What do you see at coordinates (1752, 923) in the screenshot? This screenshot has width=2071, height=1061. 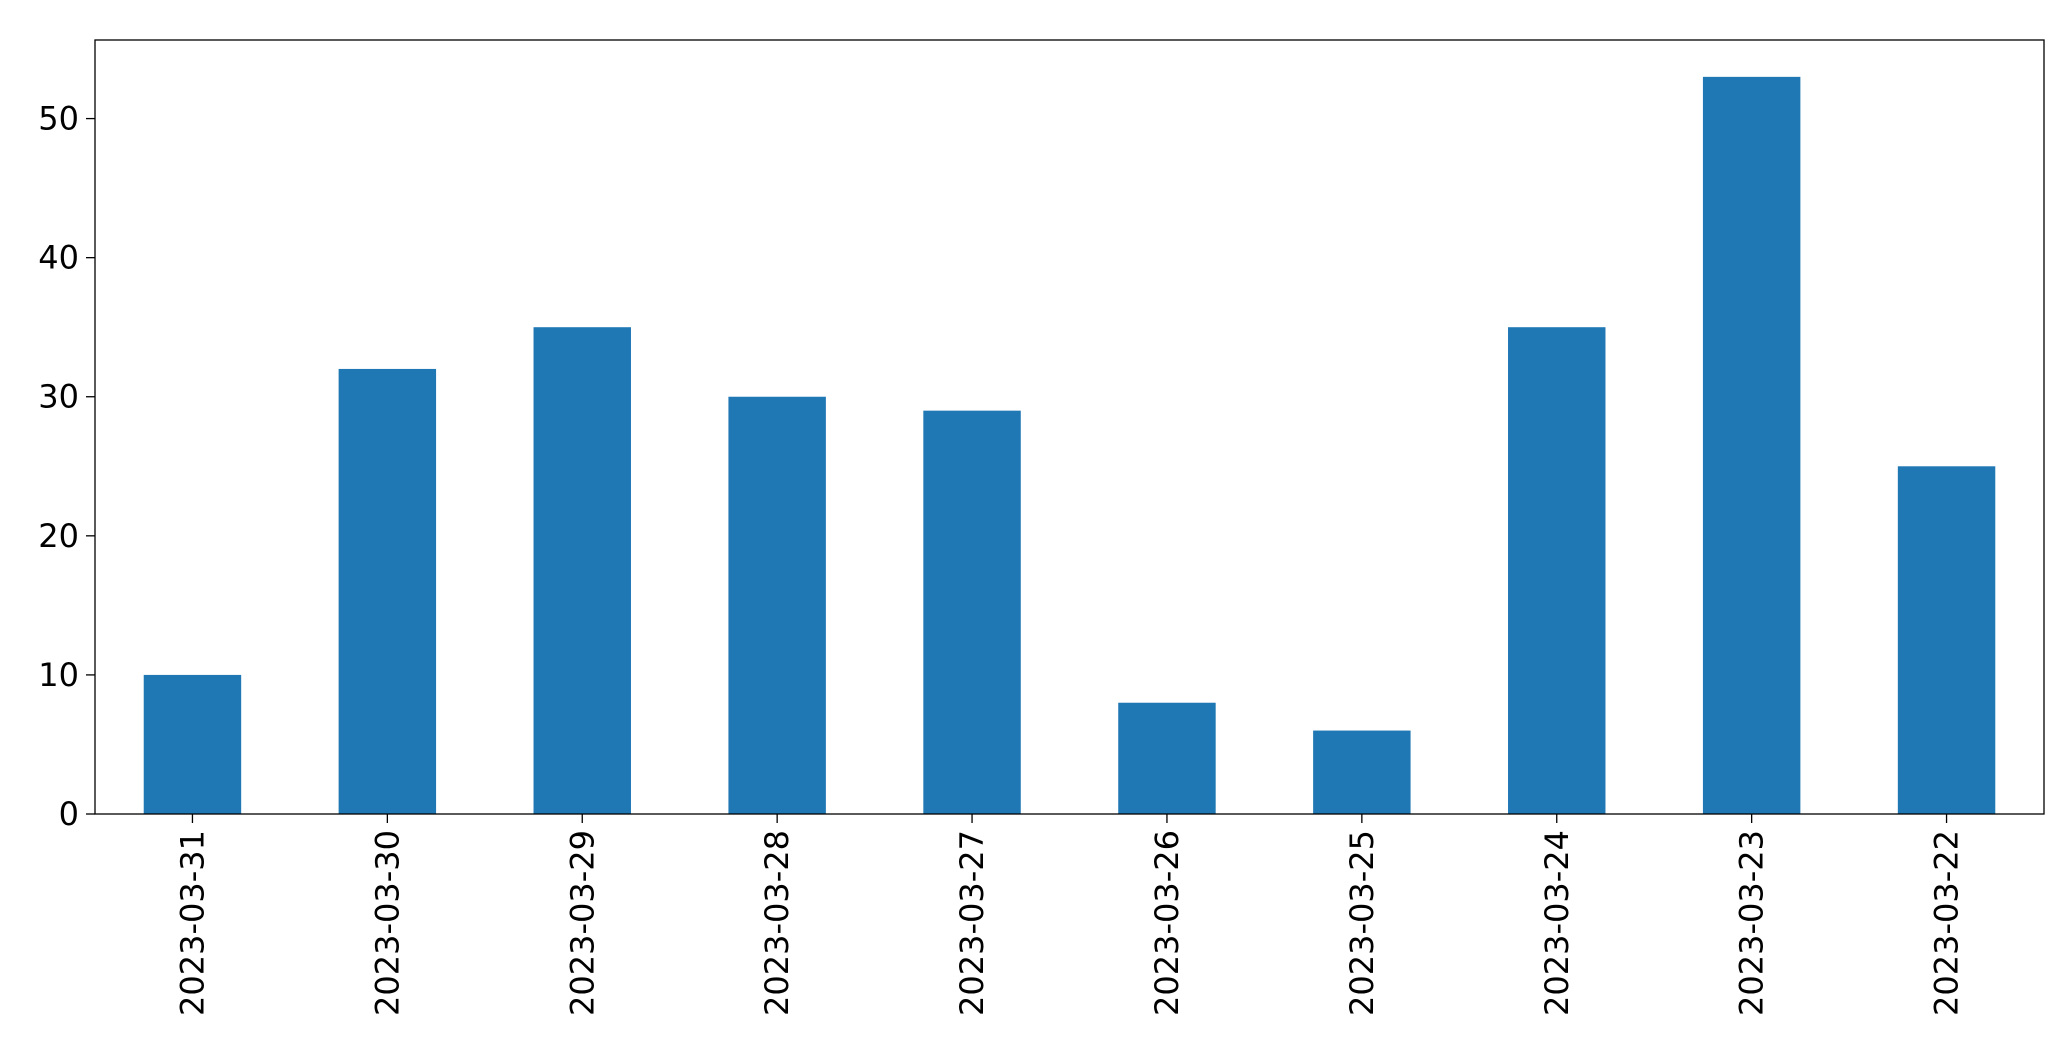 I see `x-tick-label: 2023-03-23` at bounding box center [1752, 923].